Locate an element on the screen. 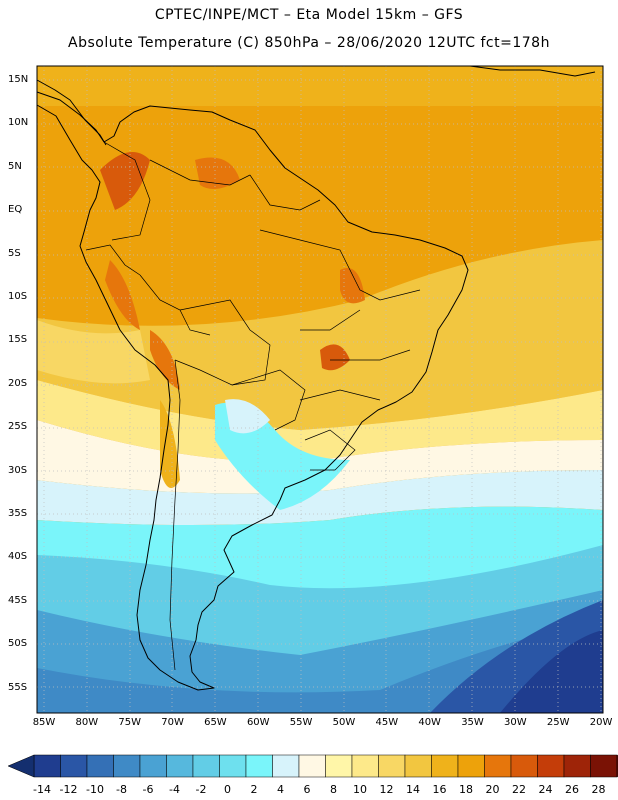  colorbar-label: 6 is located at coordinates (307, 789).